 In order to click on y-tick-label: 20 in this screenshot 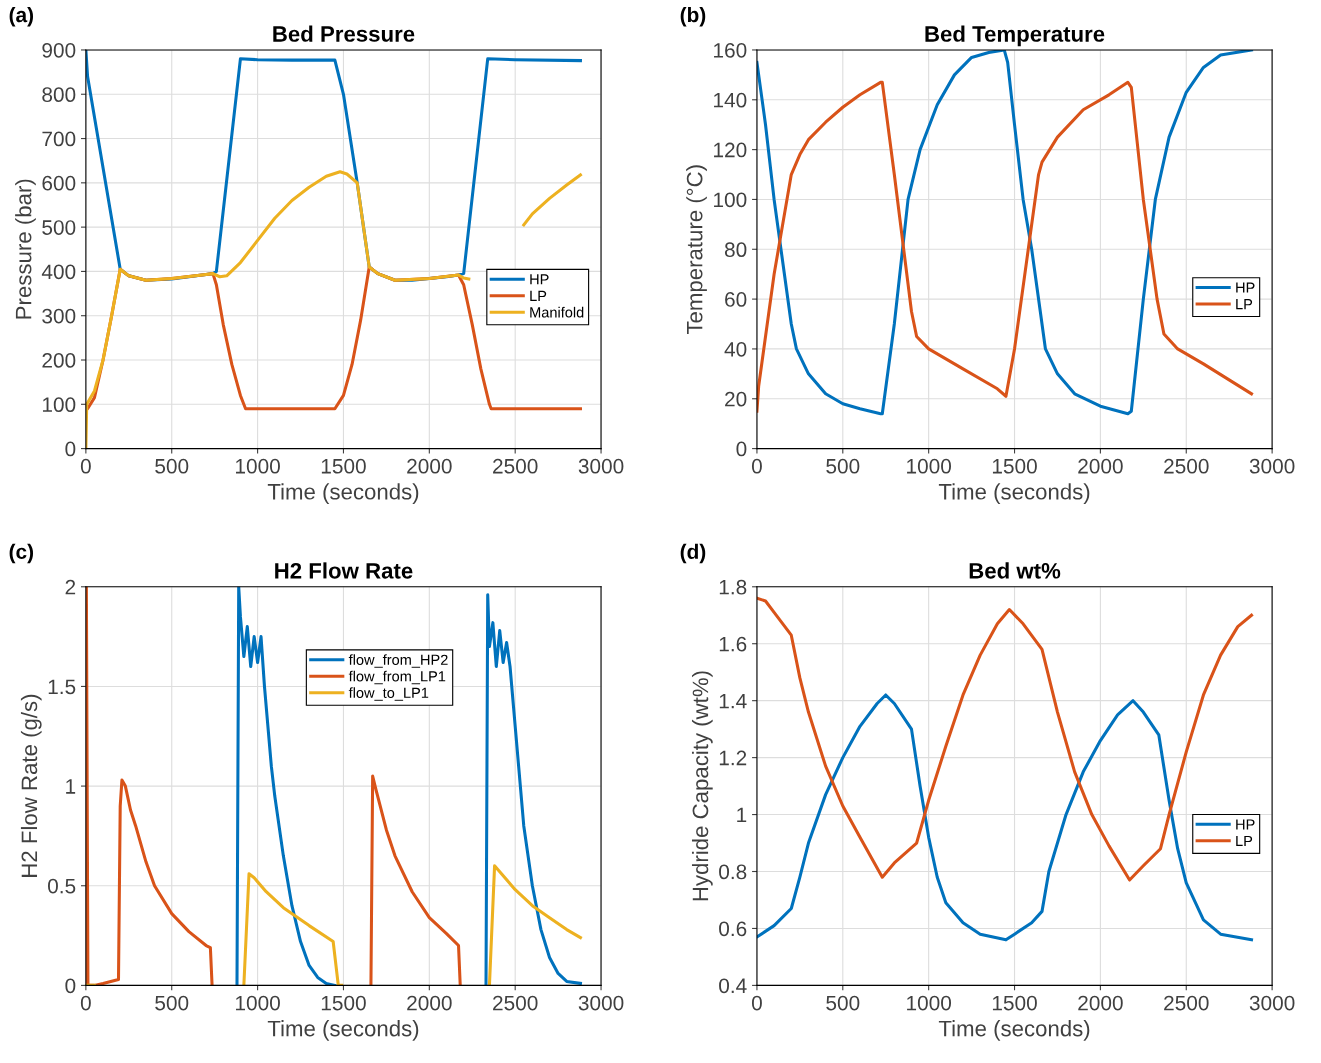, I will do `click(736, 399)`.